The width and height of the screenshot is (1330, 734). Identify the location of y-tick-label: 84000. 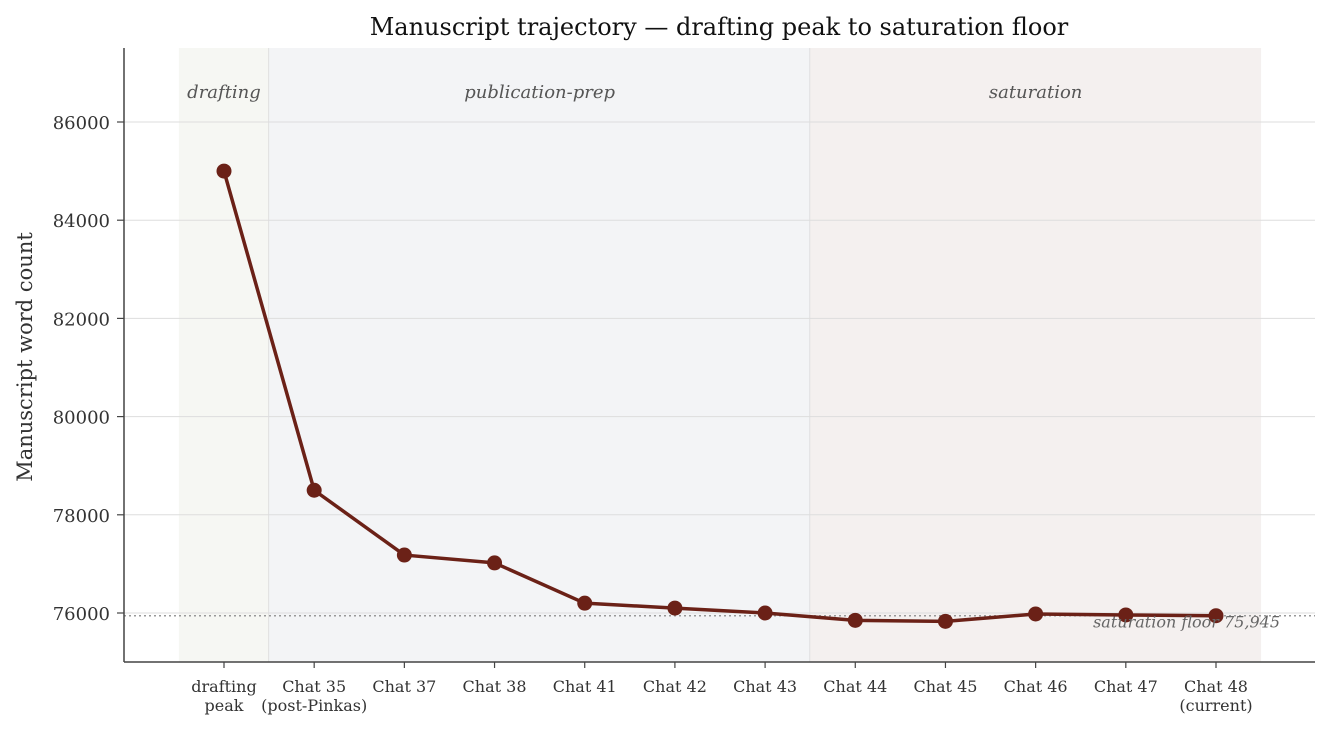
(81, 221).